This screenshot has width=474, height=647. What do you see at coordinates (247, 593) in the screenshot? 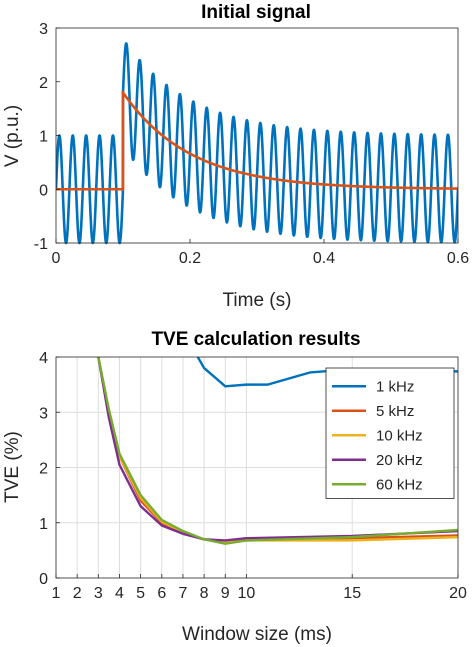
I see `x-tick-label: 10` at bounding box center [247, 593].